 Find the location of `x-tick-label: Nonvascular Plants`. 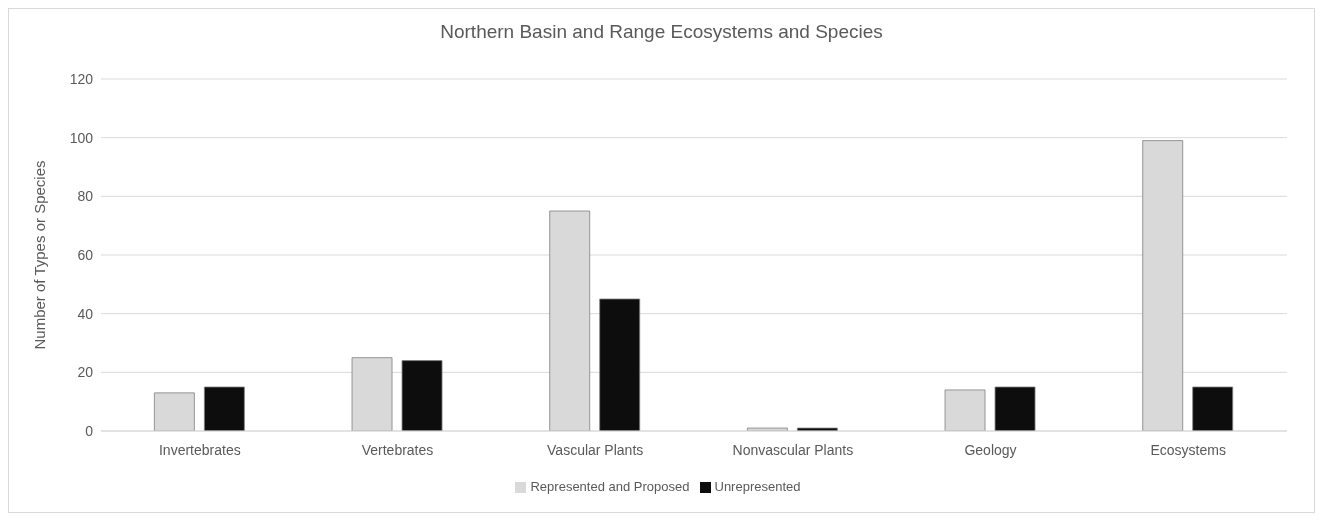

x-tick-label: Nonvascular Plants is located at coordinates (793, 449).